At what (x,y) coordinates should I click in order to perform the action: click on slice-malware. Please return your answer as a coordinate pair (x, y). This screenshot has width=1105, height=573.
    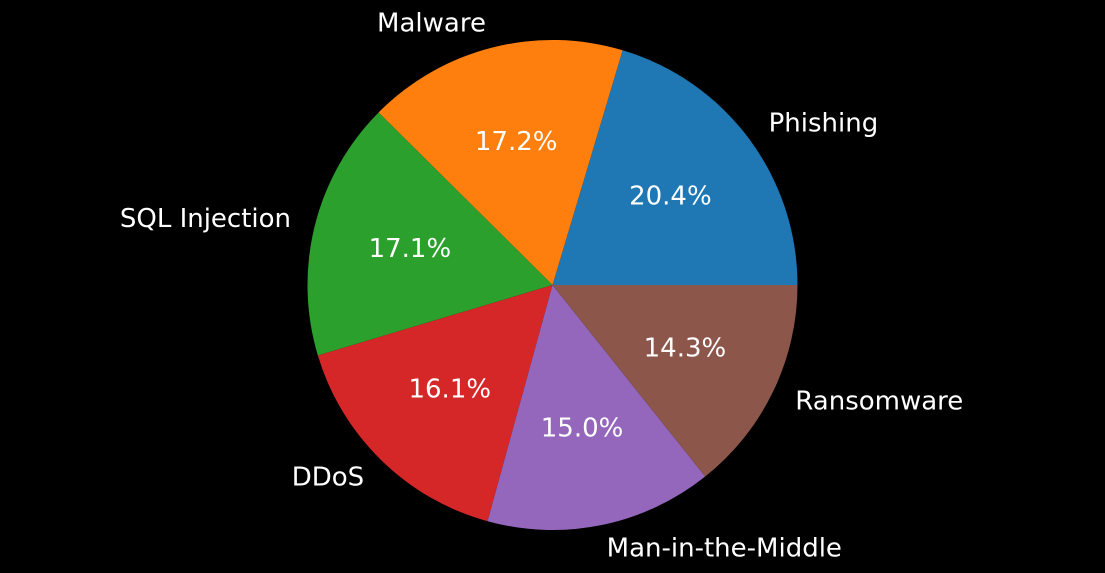
    Looking at the image, I should click on (500, 162).